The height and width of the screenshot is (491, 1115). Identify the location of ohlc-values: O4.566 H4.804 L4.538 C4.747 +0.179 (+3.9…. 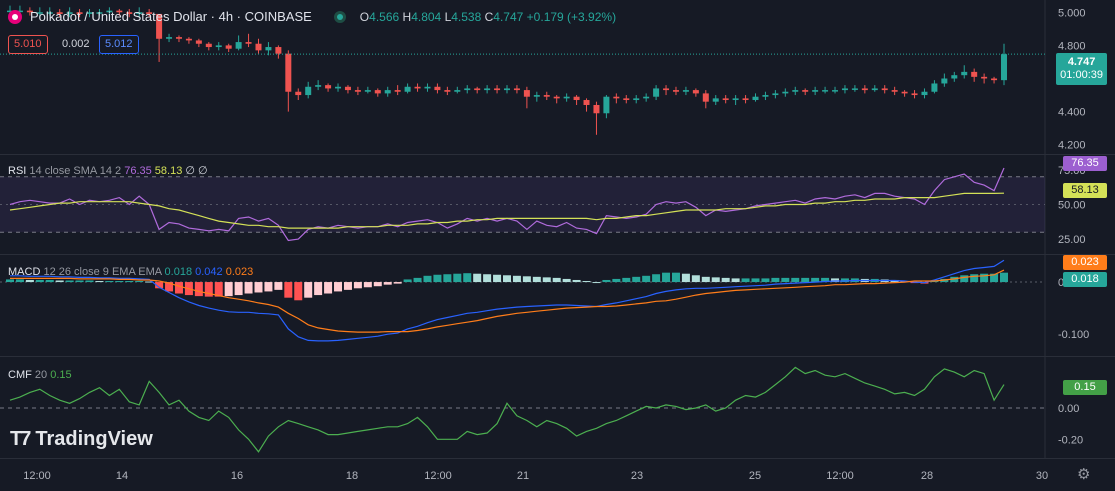
(488, 17).